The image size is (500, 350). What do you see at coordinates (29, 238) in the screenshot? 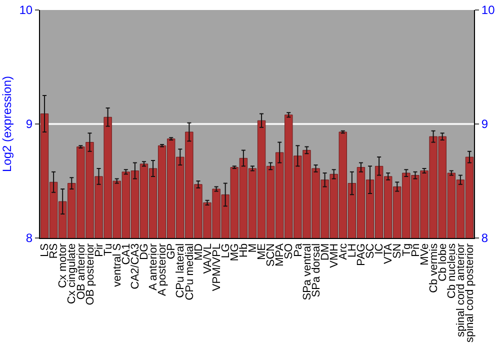
I see `y-tick-label: 8` at bounding box center [29, 238].